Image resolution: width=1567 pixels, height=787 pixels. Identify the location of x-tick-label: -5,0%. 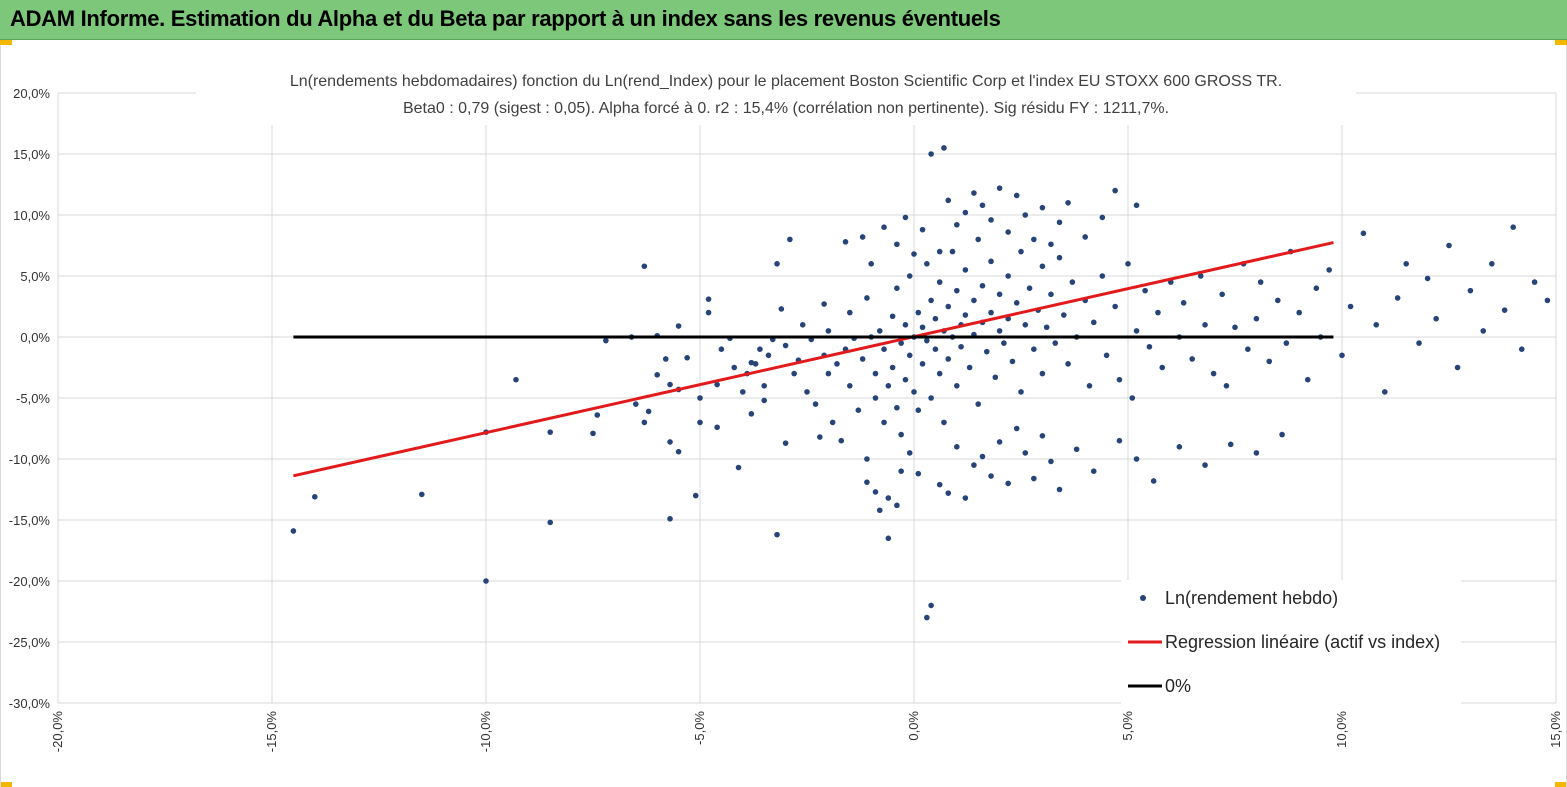
(699, 728).